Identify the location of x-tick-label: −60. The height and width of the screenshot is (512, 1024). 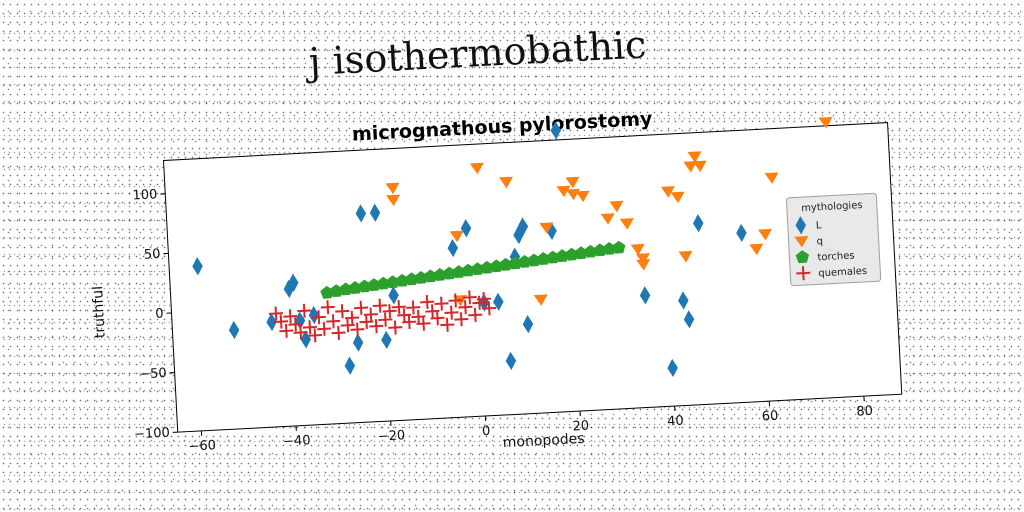
(202, 446).